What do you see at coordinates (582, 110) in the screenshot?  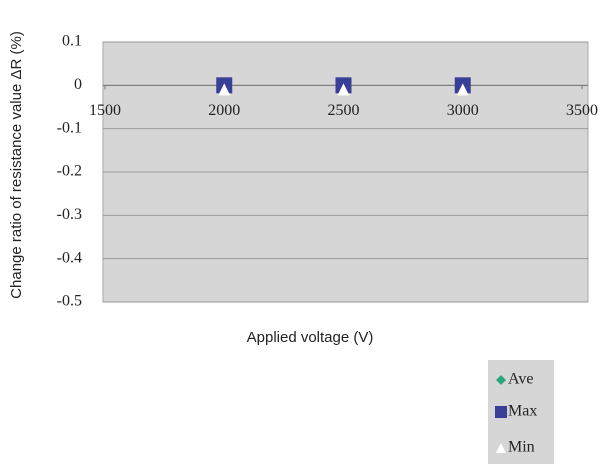 I see `x-tick-label: 3500` at bounding box center [582, 110].